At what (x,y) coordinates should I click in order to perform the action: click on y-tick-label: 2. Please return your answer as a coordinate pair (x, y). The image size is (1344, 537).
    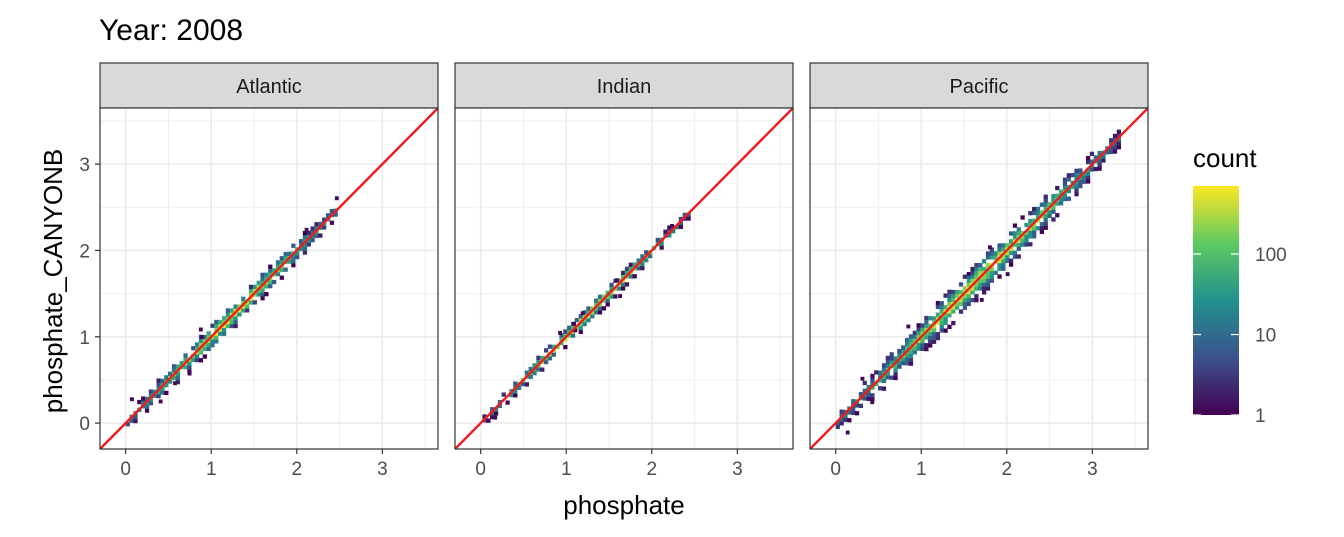
    Looking at the image, I should click on (84, 251).